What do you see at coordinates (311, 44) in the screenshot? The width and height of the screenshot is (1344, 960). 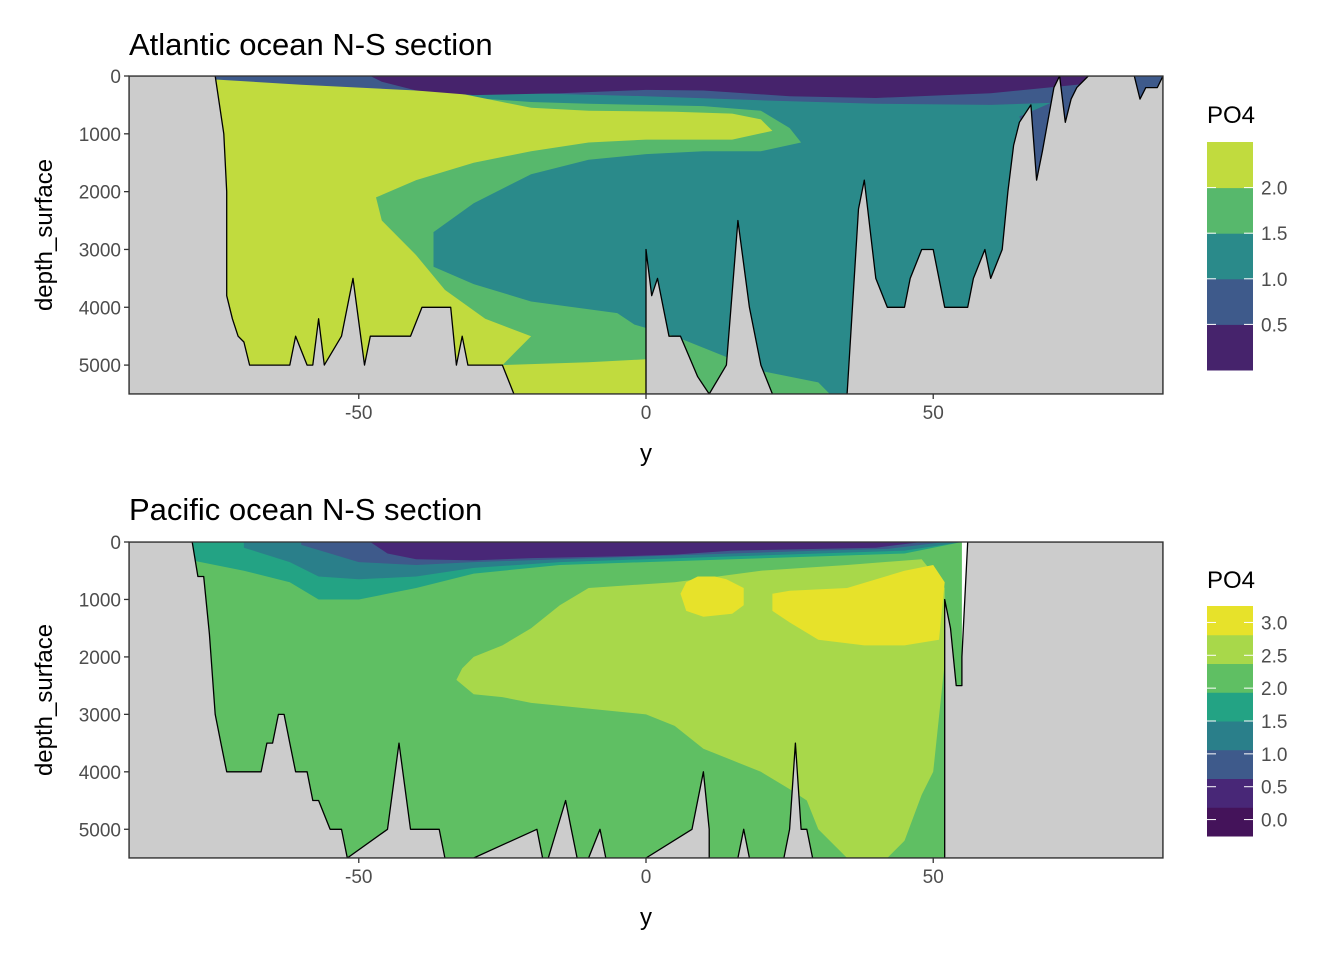 I see `chart-title: Atlantic ocean N-S section` at bounding box center [311, 44].